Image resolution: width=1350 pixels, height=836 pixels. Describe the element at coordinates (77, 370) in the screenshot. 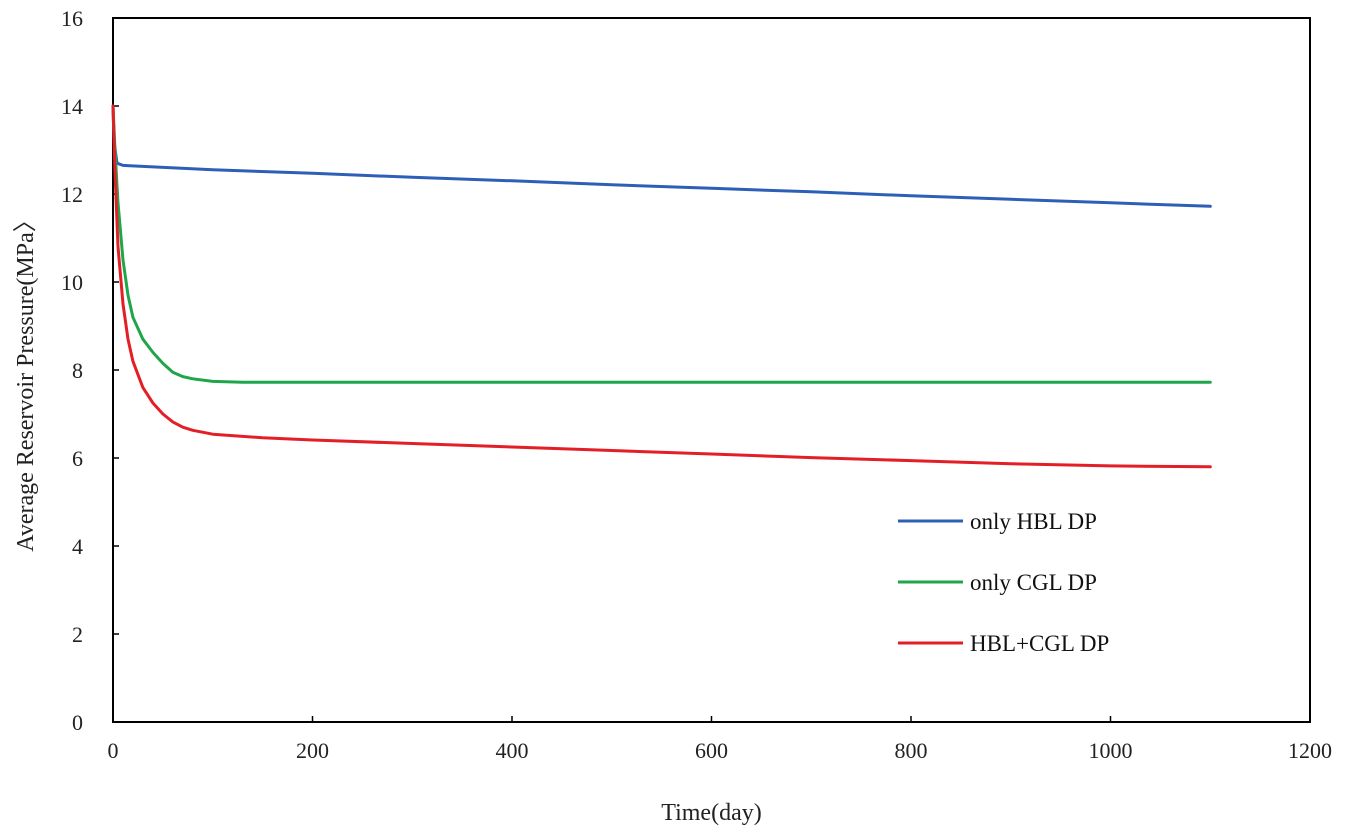

I see `y-tick-label: 8` at that location.